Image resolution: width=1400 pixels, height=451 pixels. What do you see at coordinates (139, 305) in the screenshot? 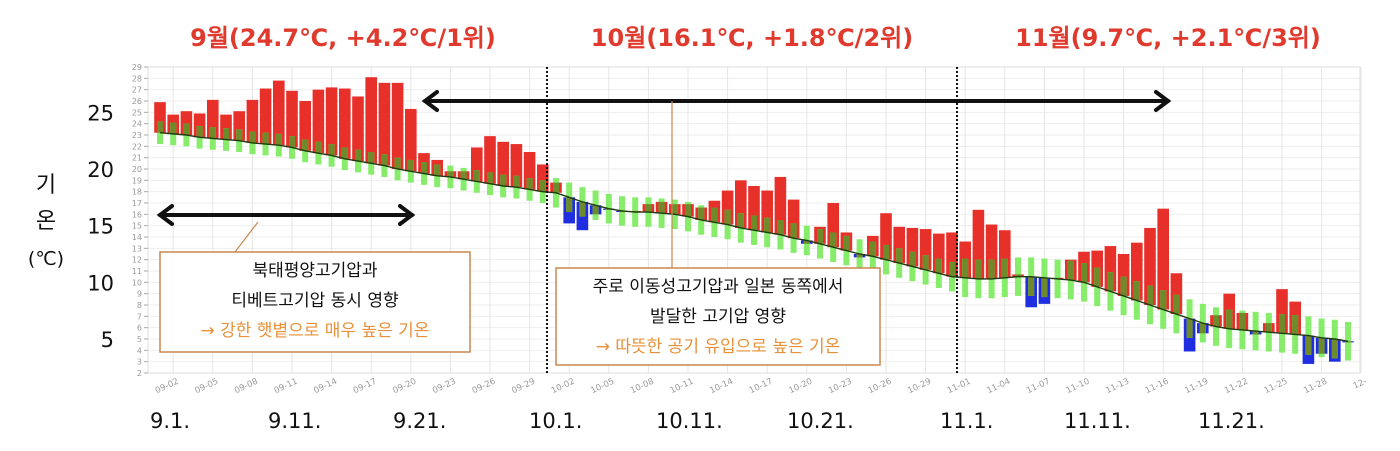
I see `y-tick-label: 8` at bounding box center [139, 305].